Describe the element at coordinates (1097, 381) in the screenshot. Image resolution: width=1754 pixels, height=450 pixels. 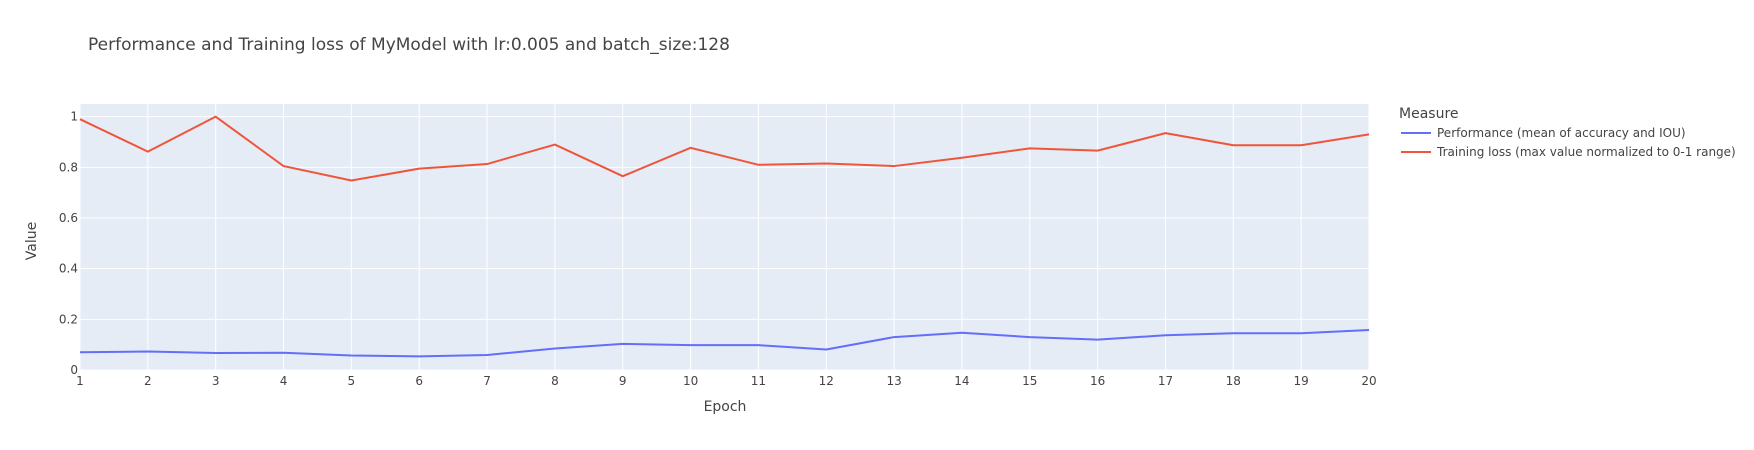
I see `x-tick-label: 16` at that location.